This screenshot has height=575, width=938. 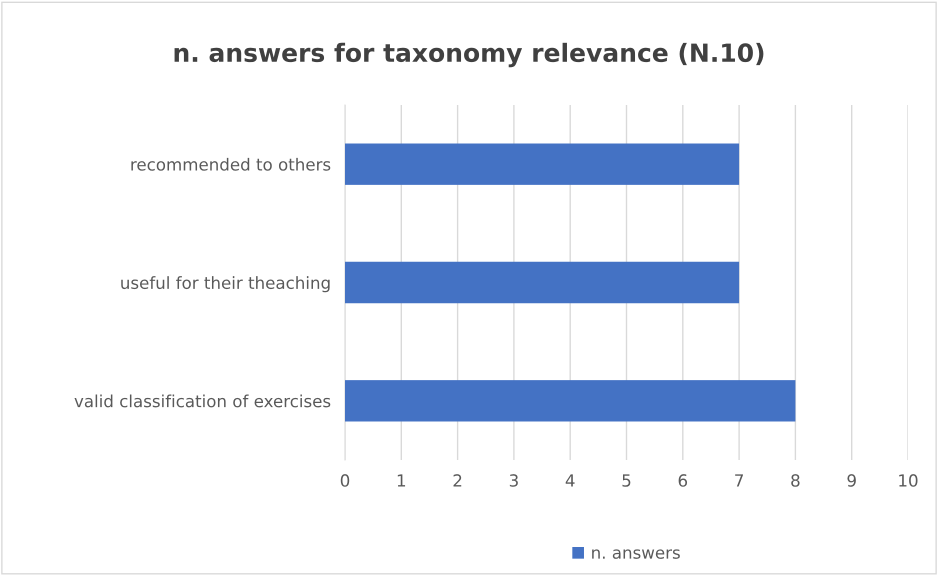 What do you see at coordinates (908, 480) in the screenshot?
I see `x-tick-label: 10` at bounding box center [908, 480].